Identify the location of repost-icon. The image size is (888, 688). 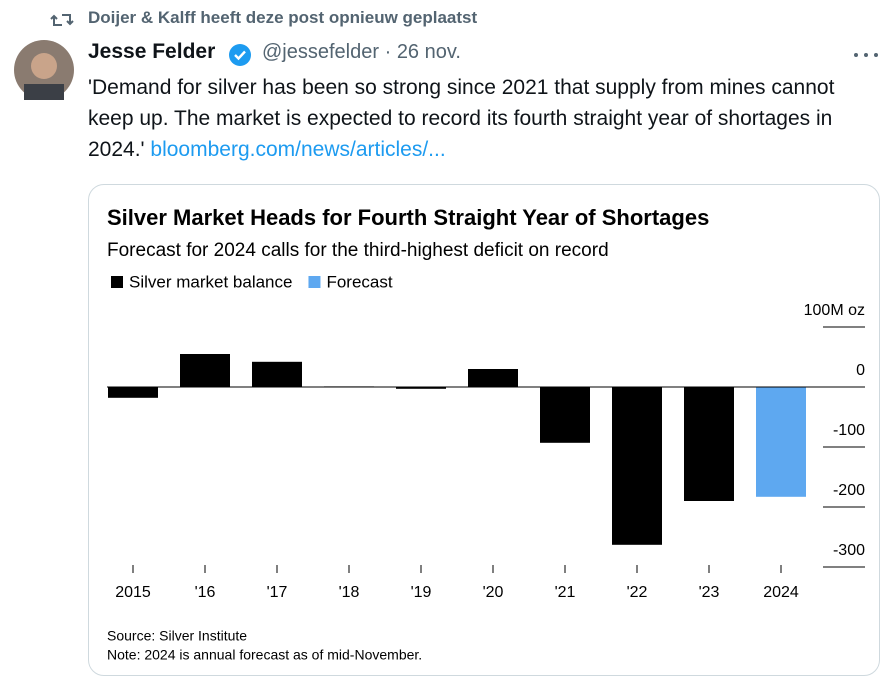
(62, 20).